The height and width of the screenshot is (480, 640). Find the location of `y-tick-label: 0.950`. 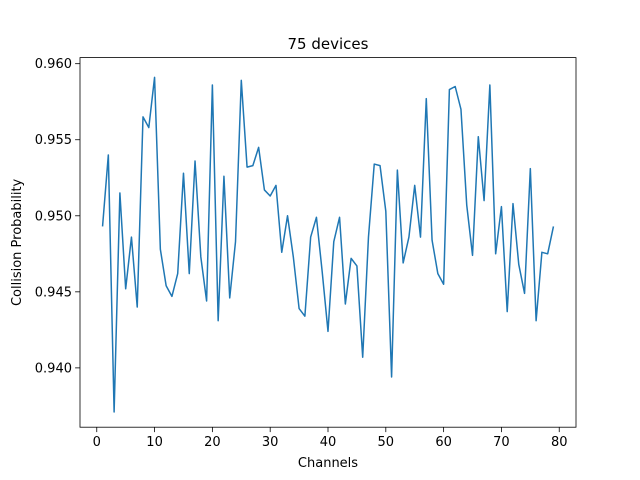

y-tick-label: 0.950 is located at coordinates (53, 216).